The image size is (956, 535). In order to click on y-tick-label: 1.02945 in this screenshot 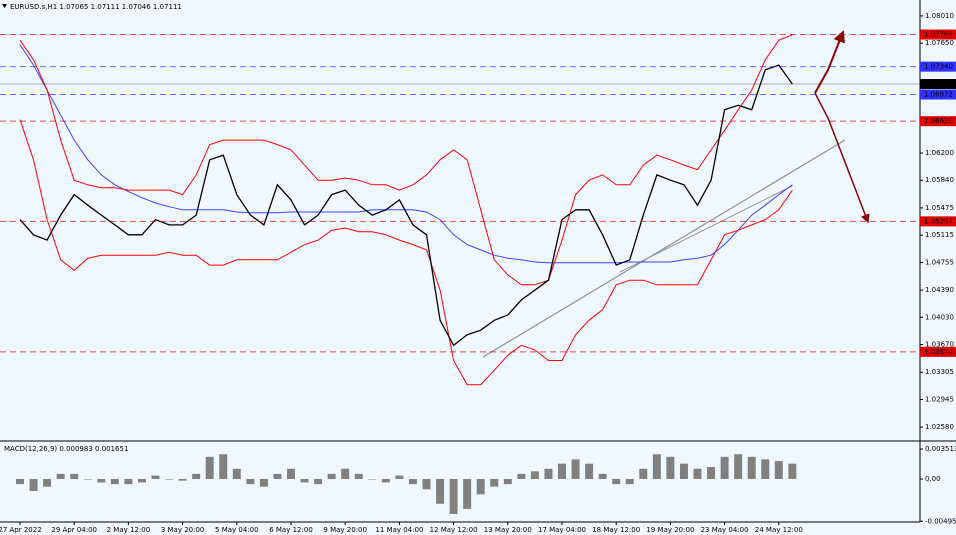, I will do `click(939, 399)`.